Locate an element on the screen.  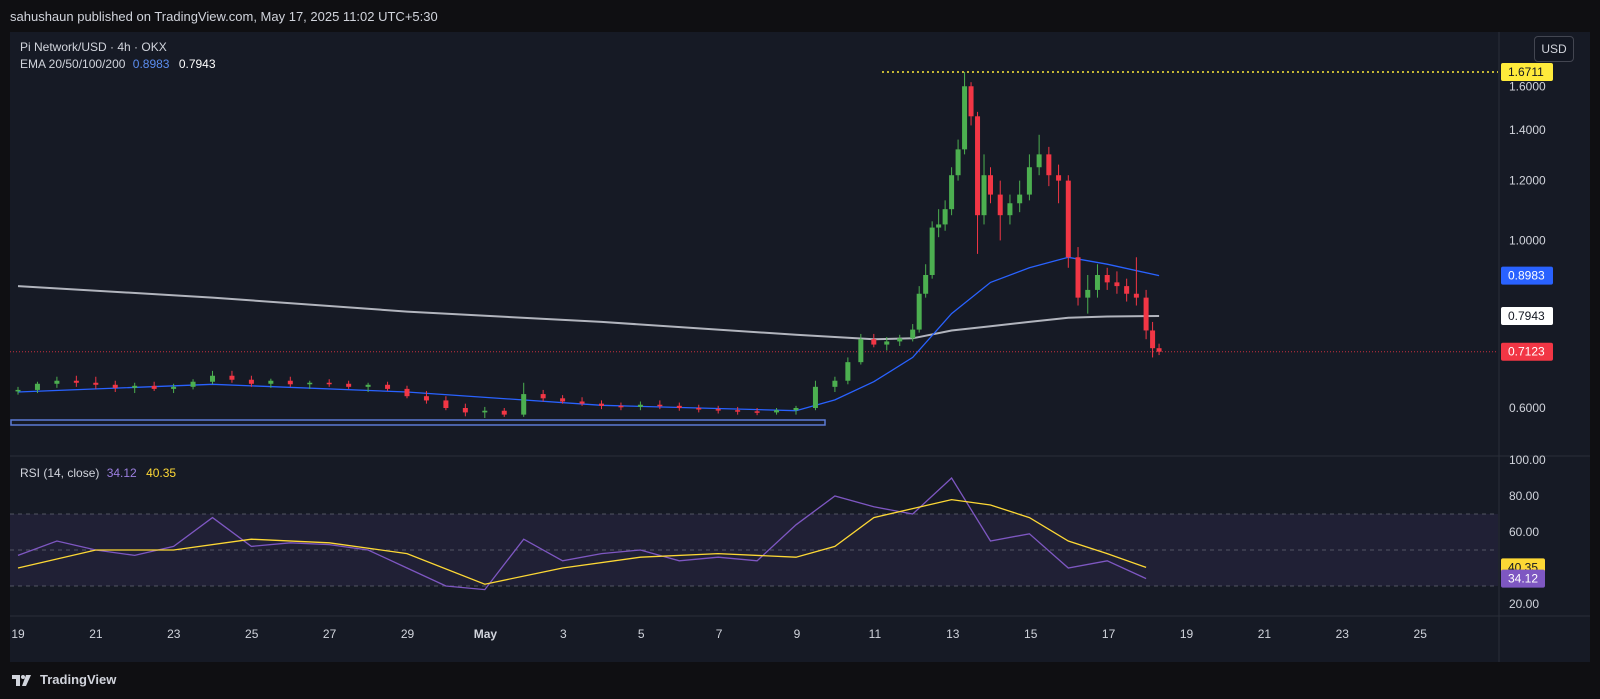
tradingview-brand: TradingView is located at coordinates (64, 679).